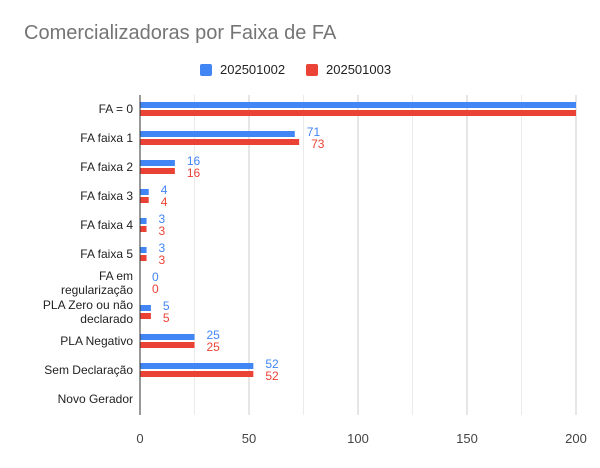 The image size is (600, 468). I want to click on x-tick-label: 50, so click(249, 438).